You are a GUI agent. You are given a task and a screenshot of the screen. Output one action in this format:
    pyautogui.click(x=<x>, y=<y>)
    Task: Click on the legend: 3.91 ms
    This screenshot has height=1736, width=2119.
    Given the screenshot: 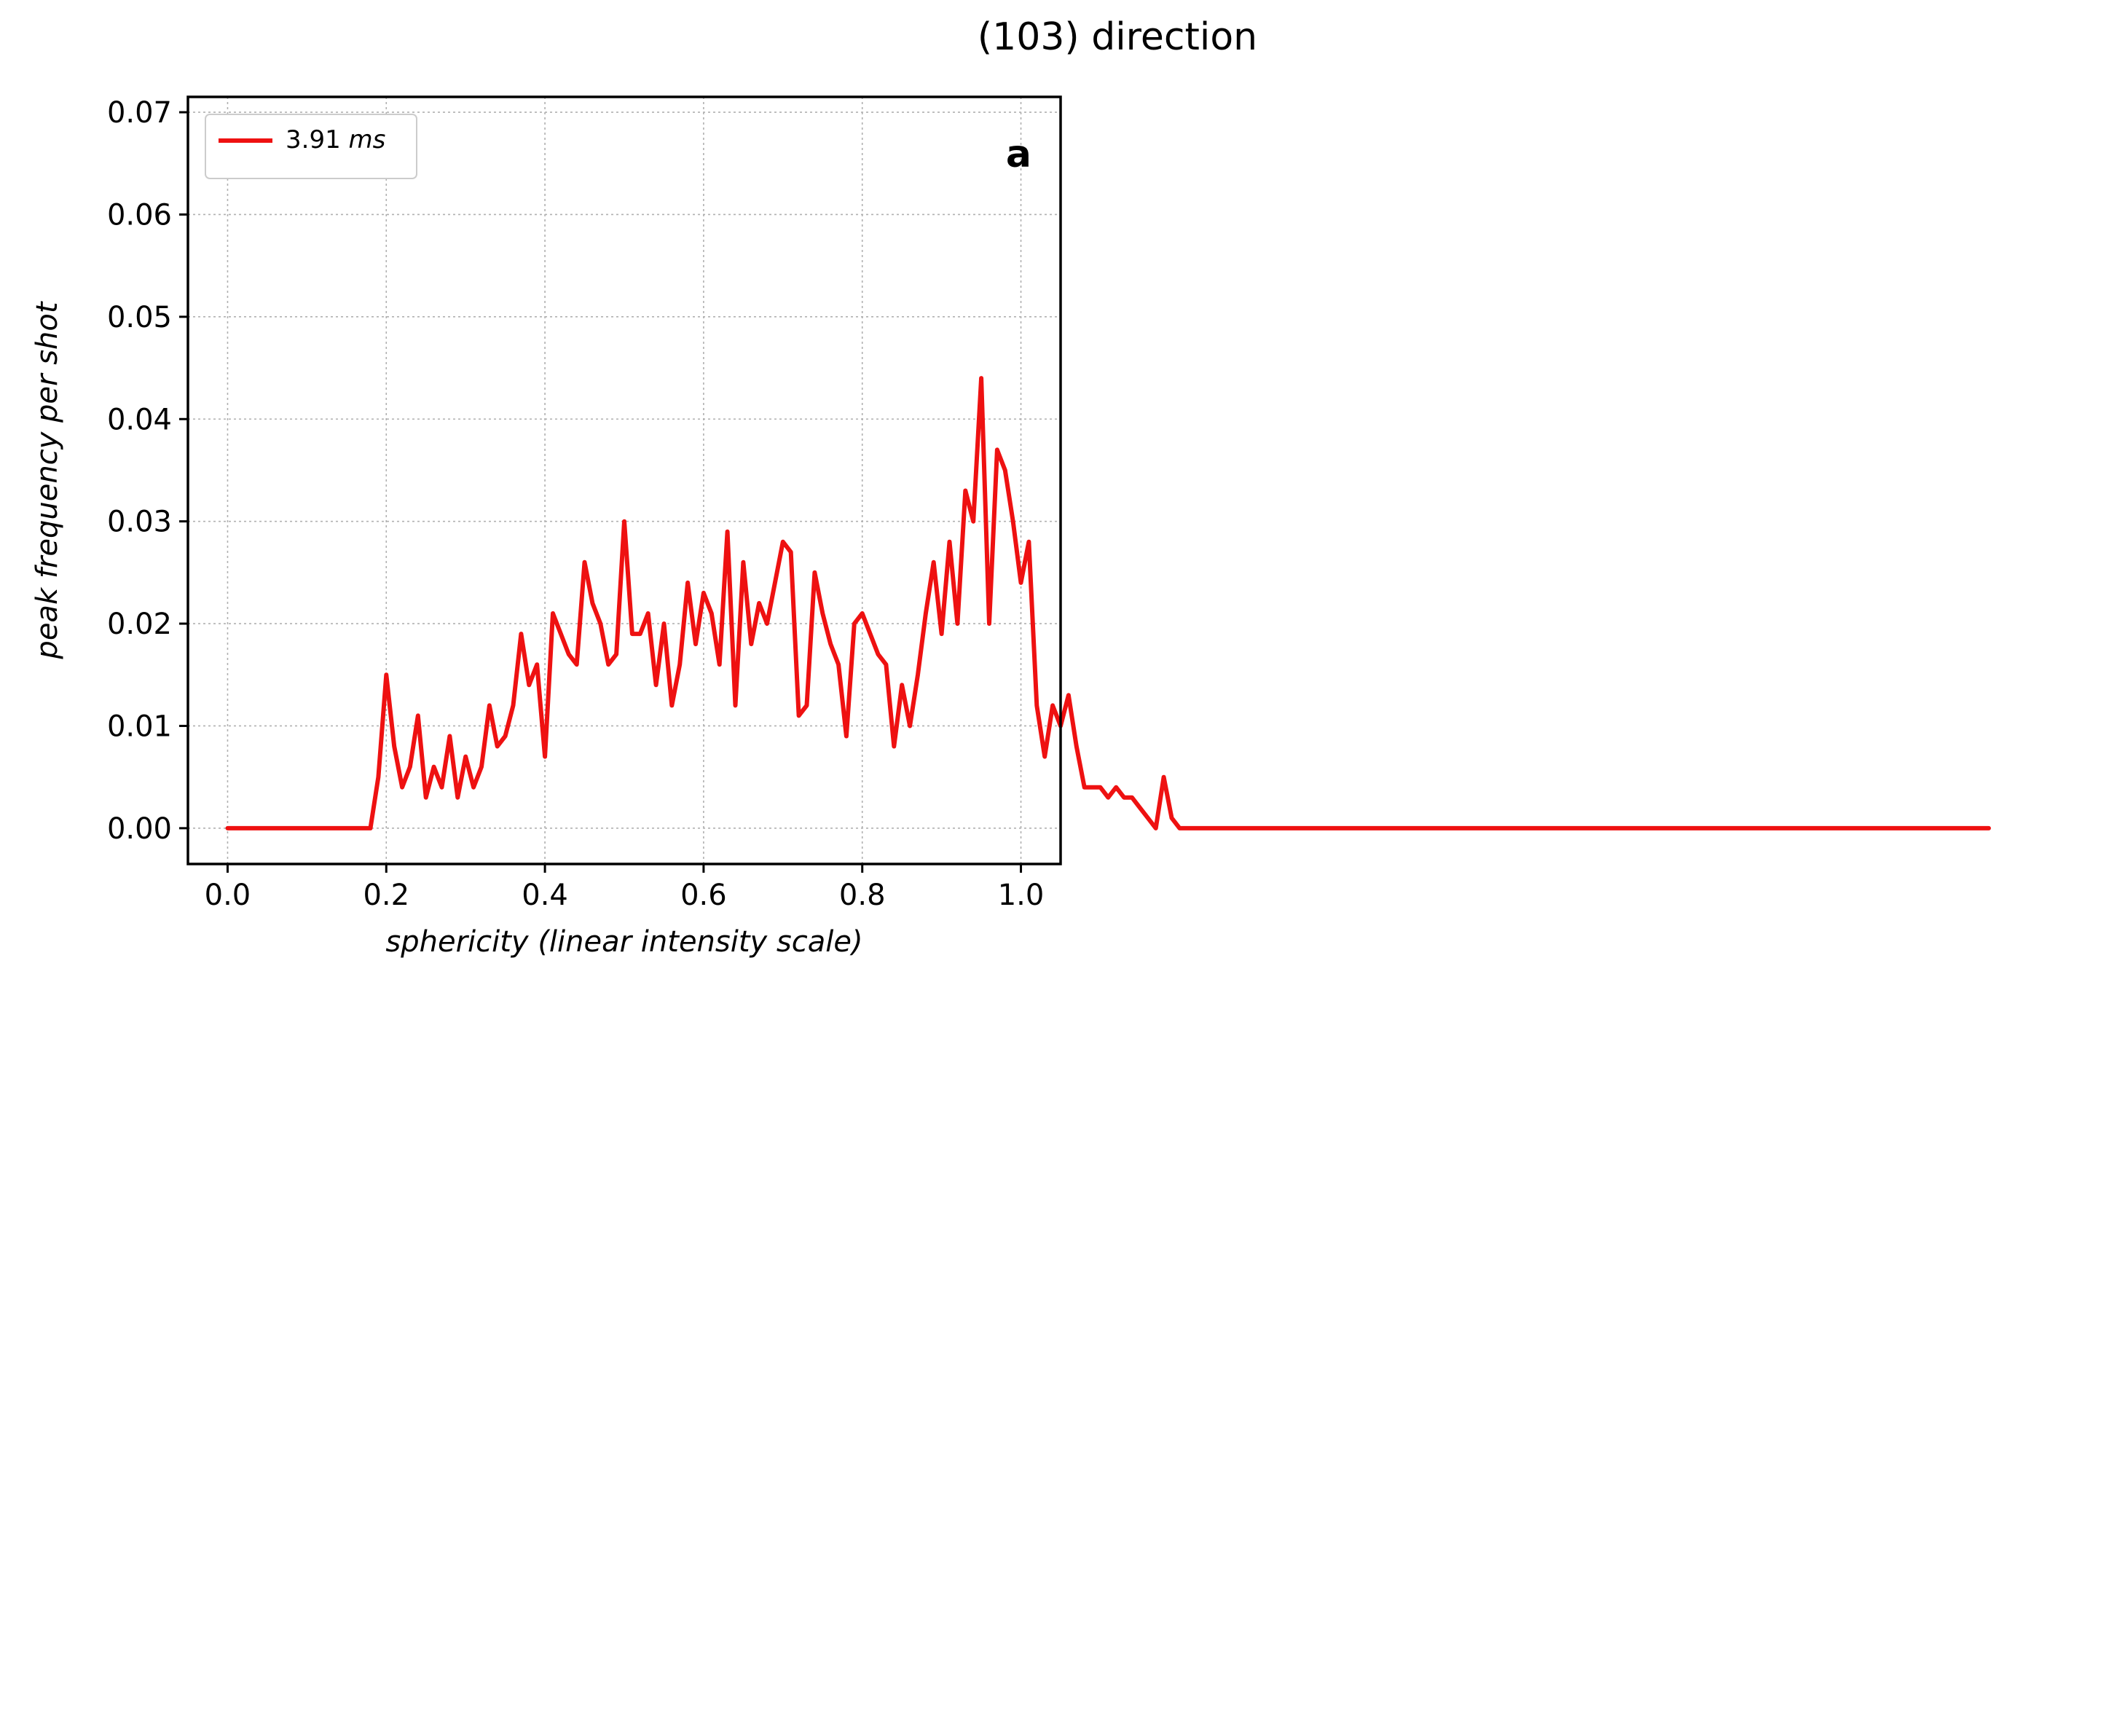 What is the action you would take?
    pyautogui.click(x=311, y=146)
    